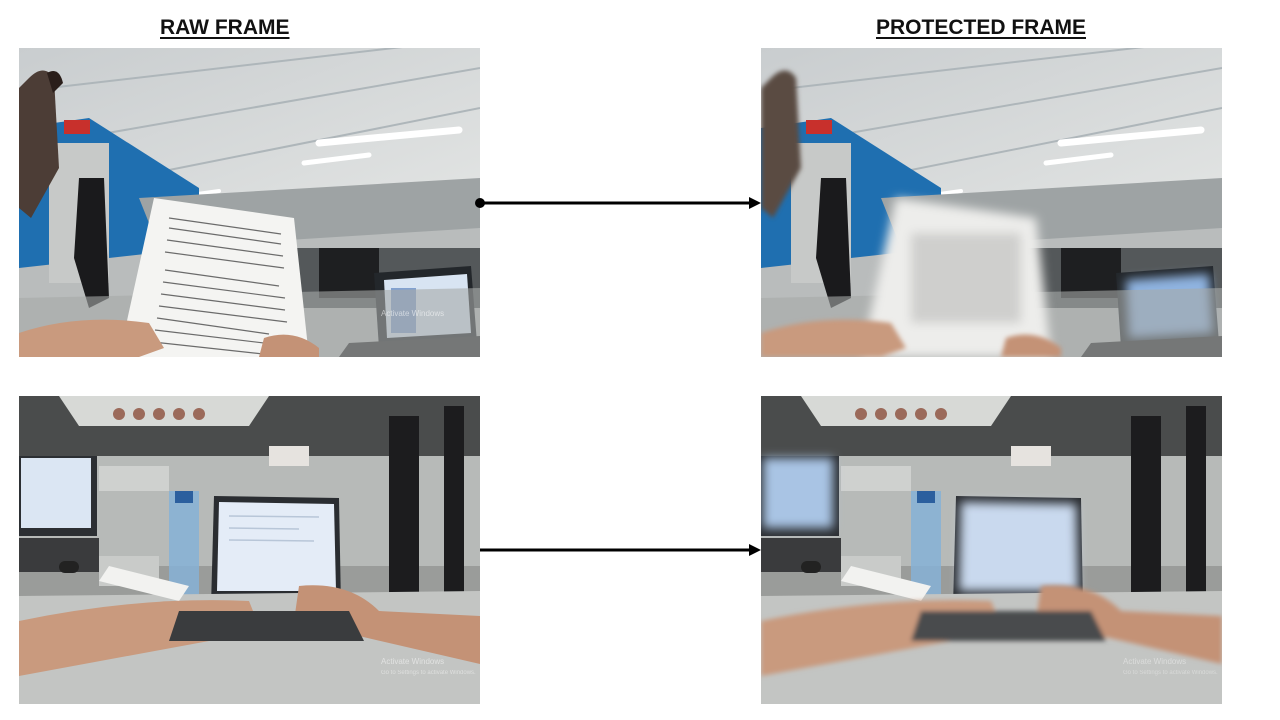 This screenshot has height=720, width=1280. What do you see at coordinates (981, 27) in the screenshot?
I see `protected-frame-heading: PROTECTED FRAME` at bounding box center [981, 27].